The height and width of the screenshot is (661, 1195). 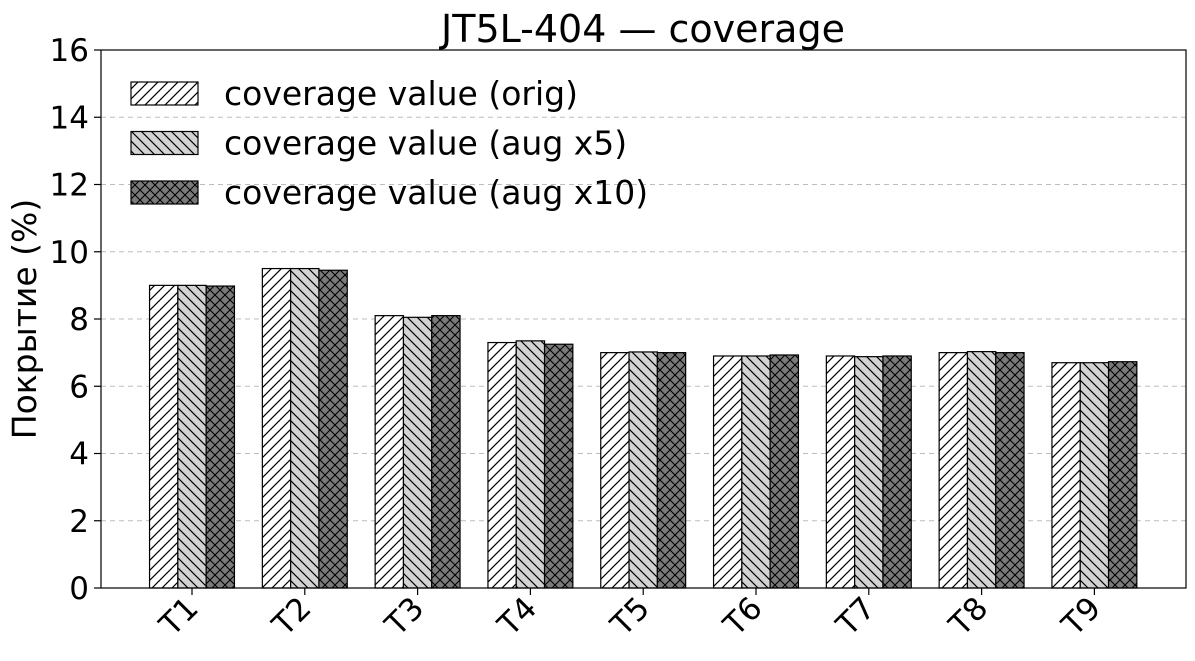 I want to click on x-tick-label: T8, so click(x=969, y=617).